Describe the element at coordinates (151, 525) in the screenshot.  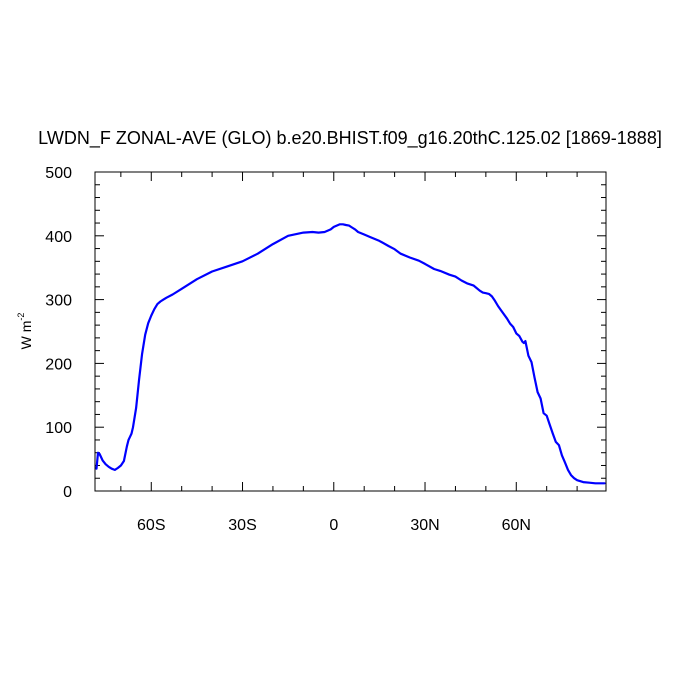
I see `x-tick-label: 60S` at that location.